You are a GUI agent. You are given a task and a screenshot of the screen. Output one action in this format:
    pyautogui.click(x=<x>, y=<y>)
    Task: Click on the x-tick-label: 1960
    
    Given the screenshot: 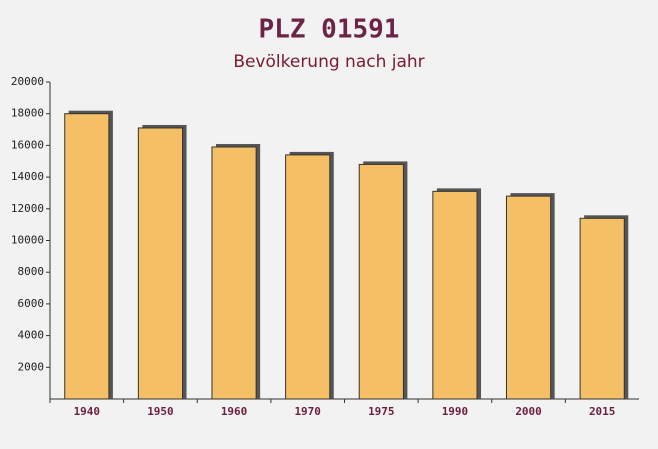 What is the action you would take?
    pyautogui.click(x=234, y=411)
    